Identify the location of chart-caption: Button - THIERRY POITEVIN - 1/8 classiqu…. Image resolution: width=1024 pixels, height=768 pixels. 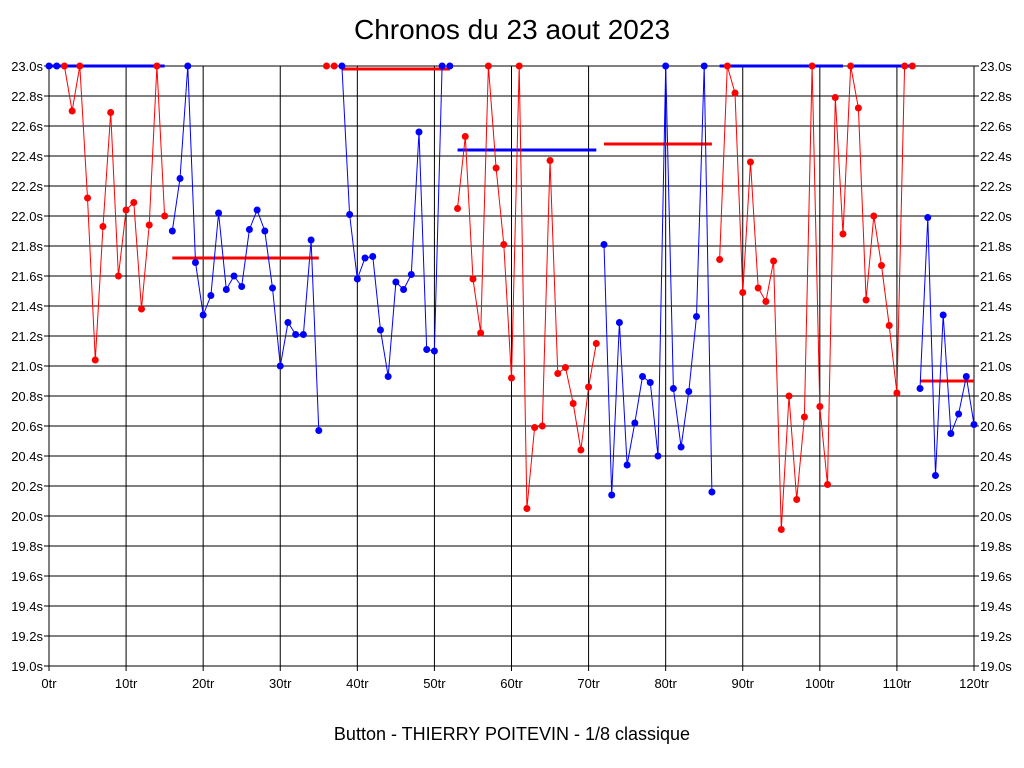
(512, 734).